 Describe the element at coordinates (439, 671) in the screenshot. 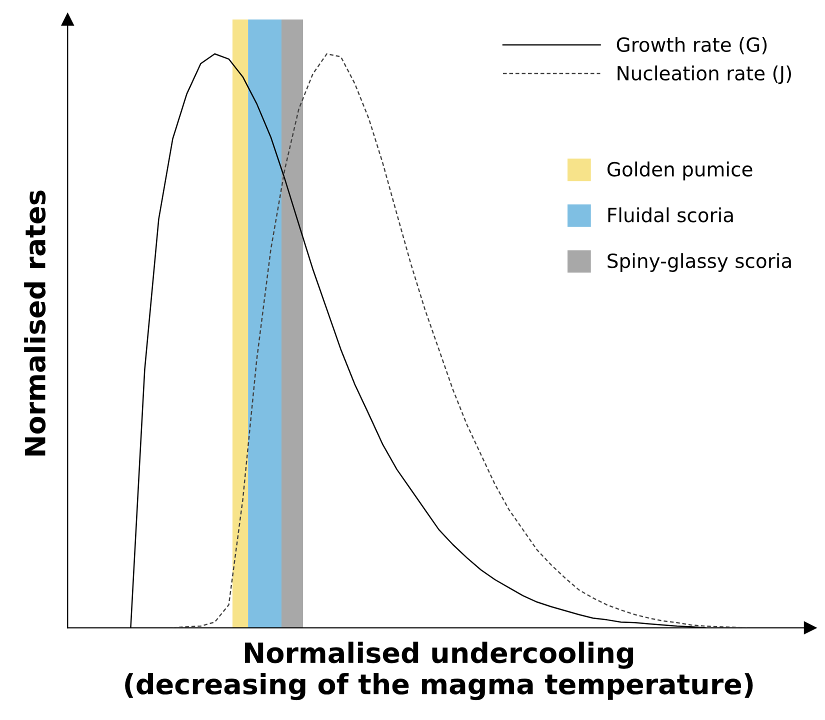

I see `x-axis-title: Normalised undercooling (decreasing of the magma temperature)` at that location.